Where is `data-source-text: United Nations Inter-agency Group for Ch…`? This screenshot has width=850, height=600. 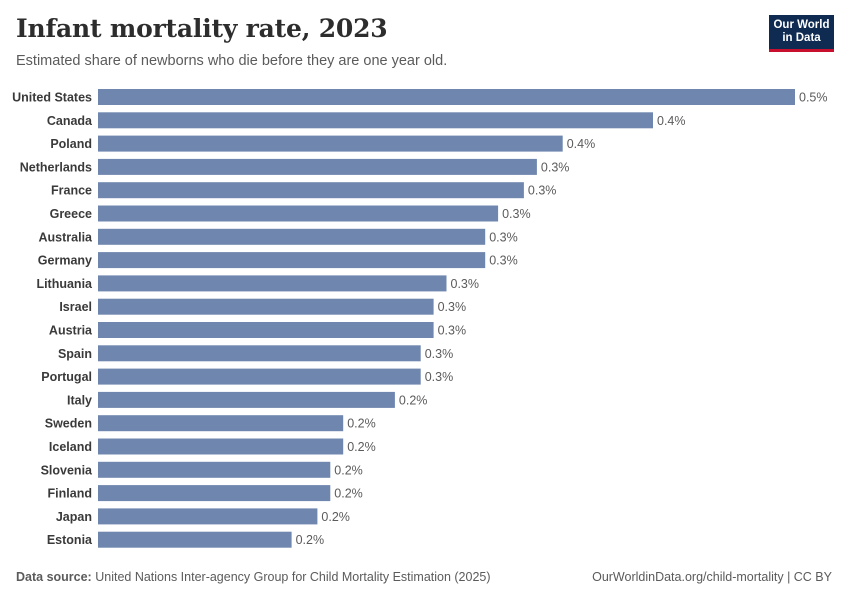
data-source-text: United Nations Inter-agency Group for Ch… is located at coordinates (293, 577).